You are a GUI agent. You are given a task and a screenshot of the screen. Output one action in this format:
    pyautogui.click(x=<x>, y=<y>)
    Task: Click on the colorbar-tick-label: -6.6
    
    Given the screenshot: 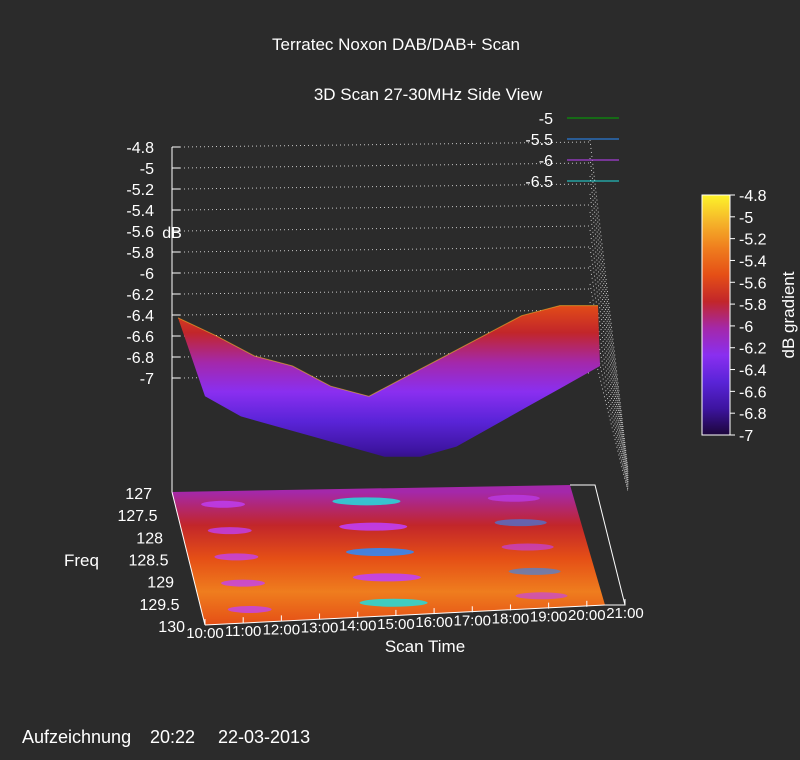 What is the action you would take?
    pyautogui.click(x=753, y=392)
    